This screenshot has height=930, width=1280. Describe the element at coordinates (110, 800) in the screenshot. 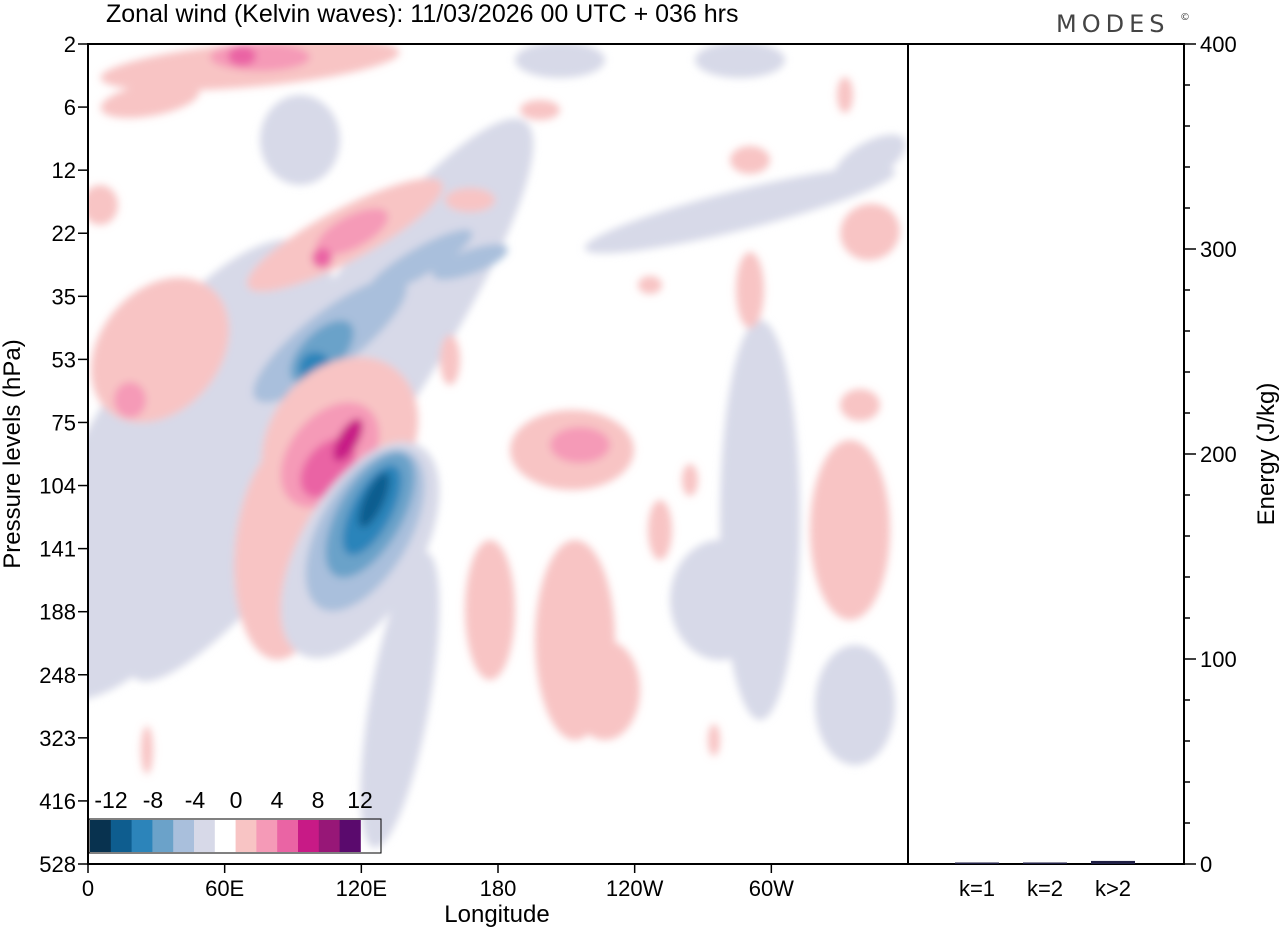

I see `colorbar-label: -12` at that location.